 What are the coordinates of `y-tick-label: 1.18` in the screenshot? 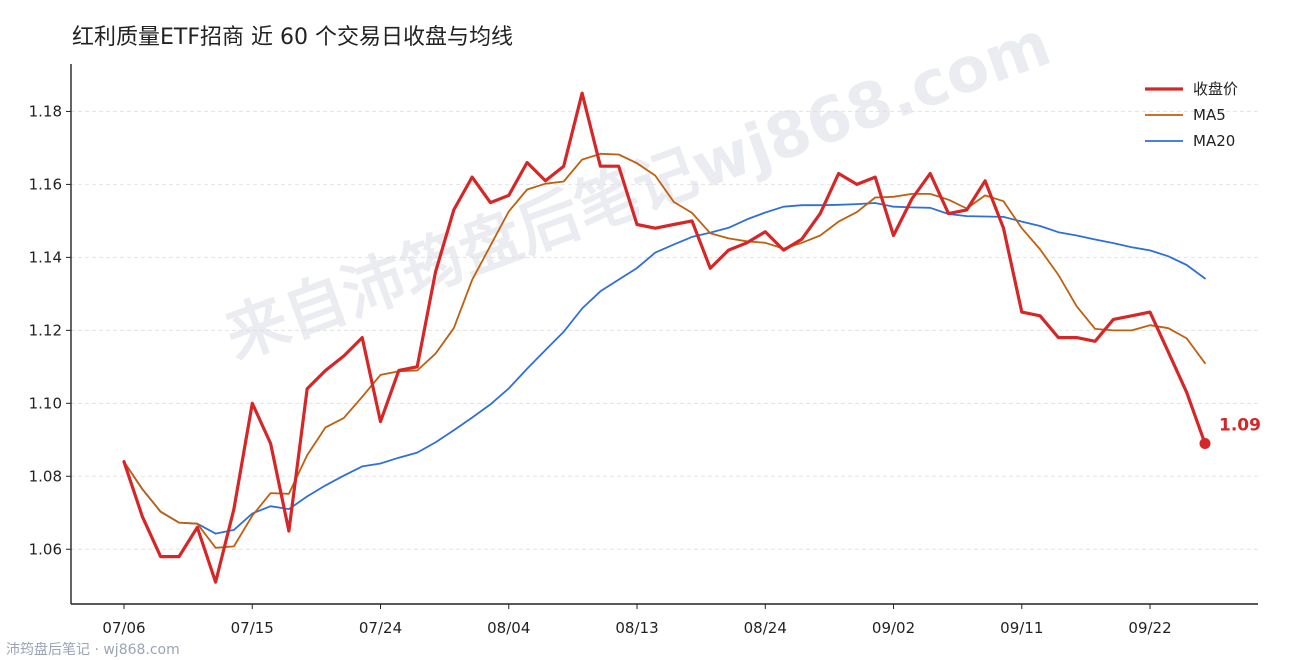 It's located at (45, 111).